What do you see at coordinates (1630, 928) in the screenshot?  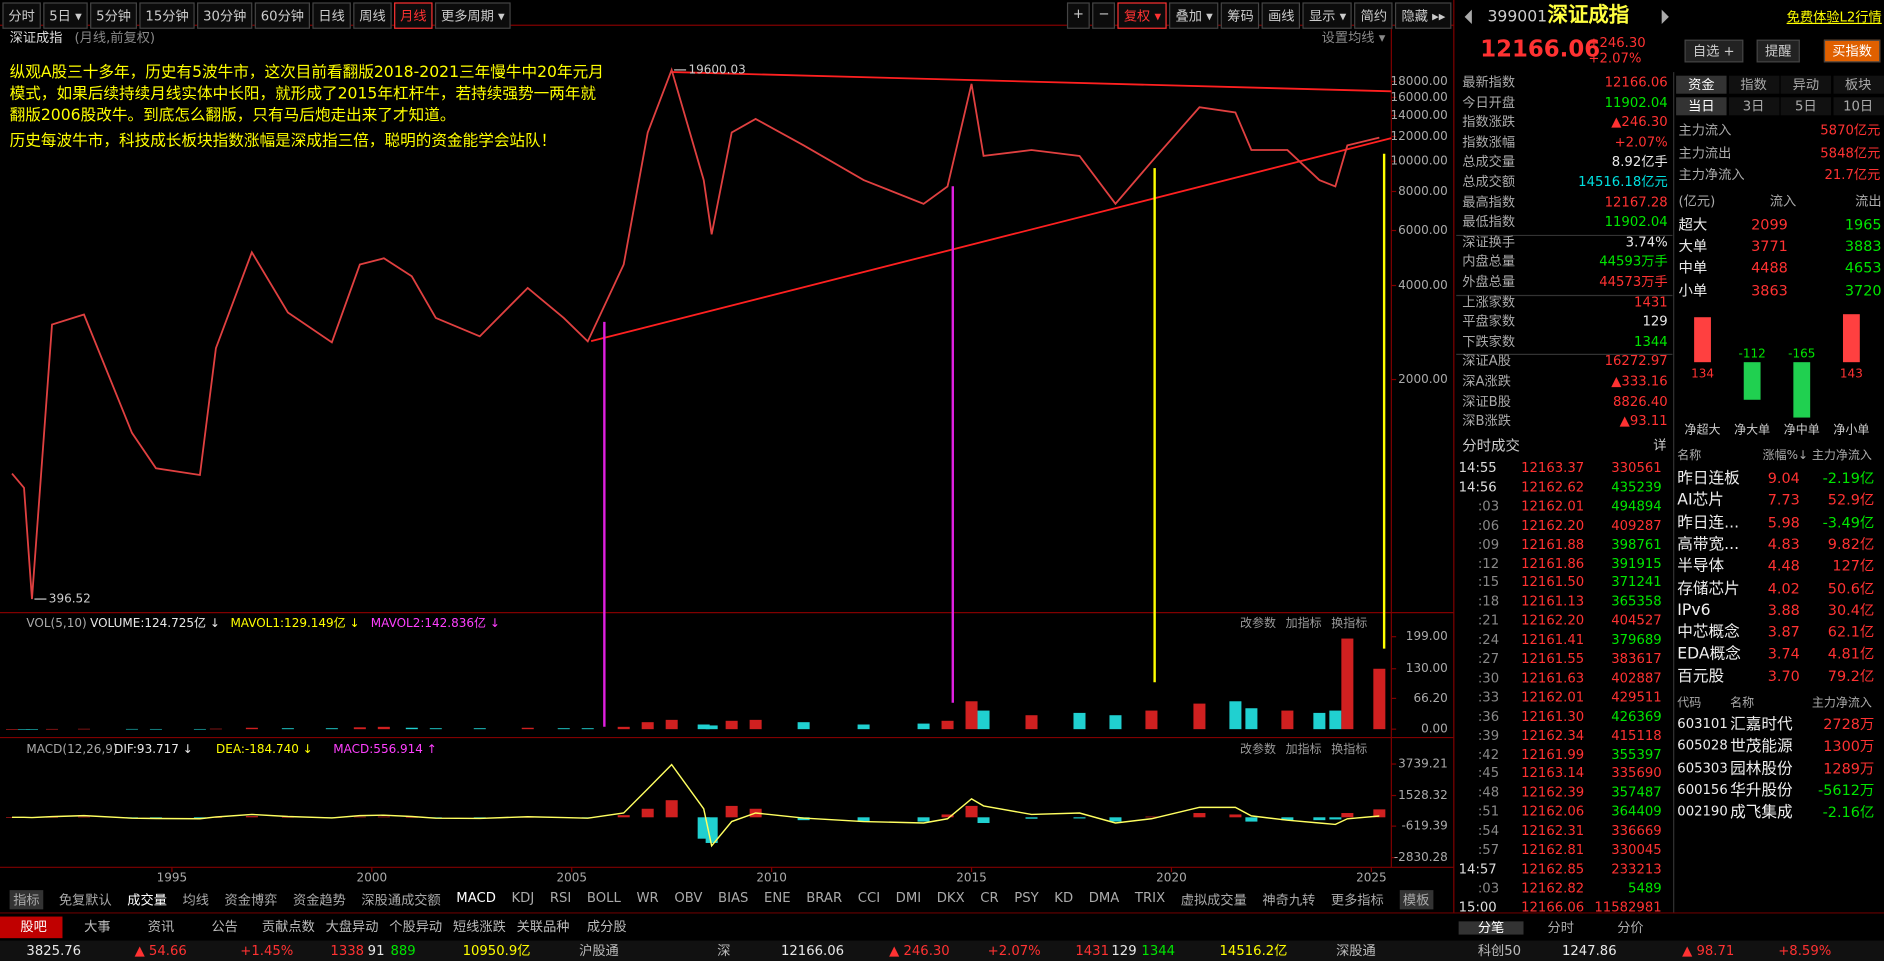 I see `side-tab: 分价` at bounding box center [1630, 928].